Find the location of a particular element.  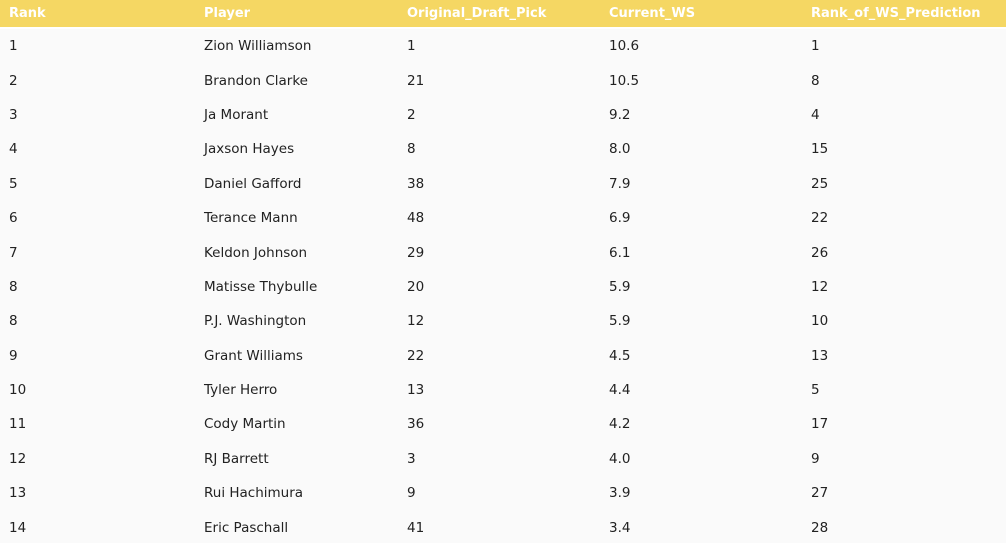

cell-rank-of-ws-prediction: 1 is located at coordinates (815, 46).